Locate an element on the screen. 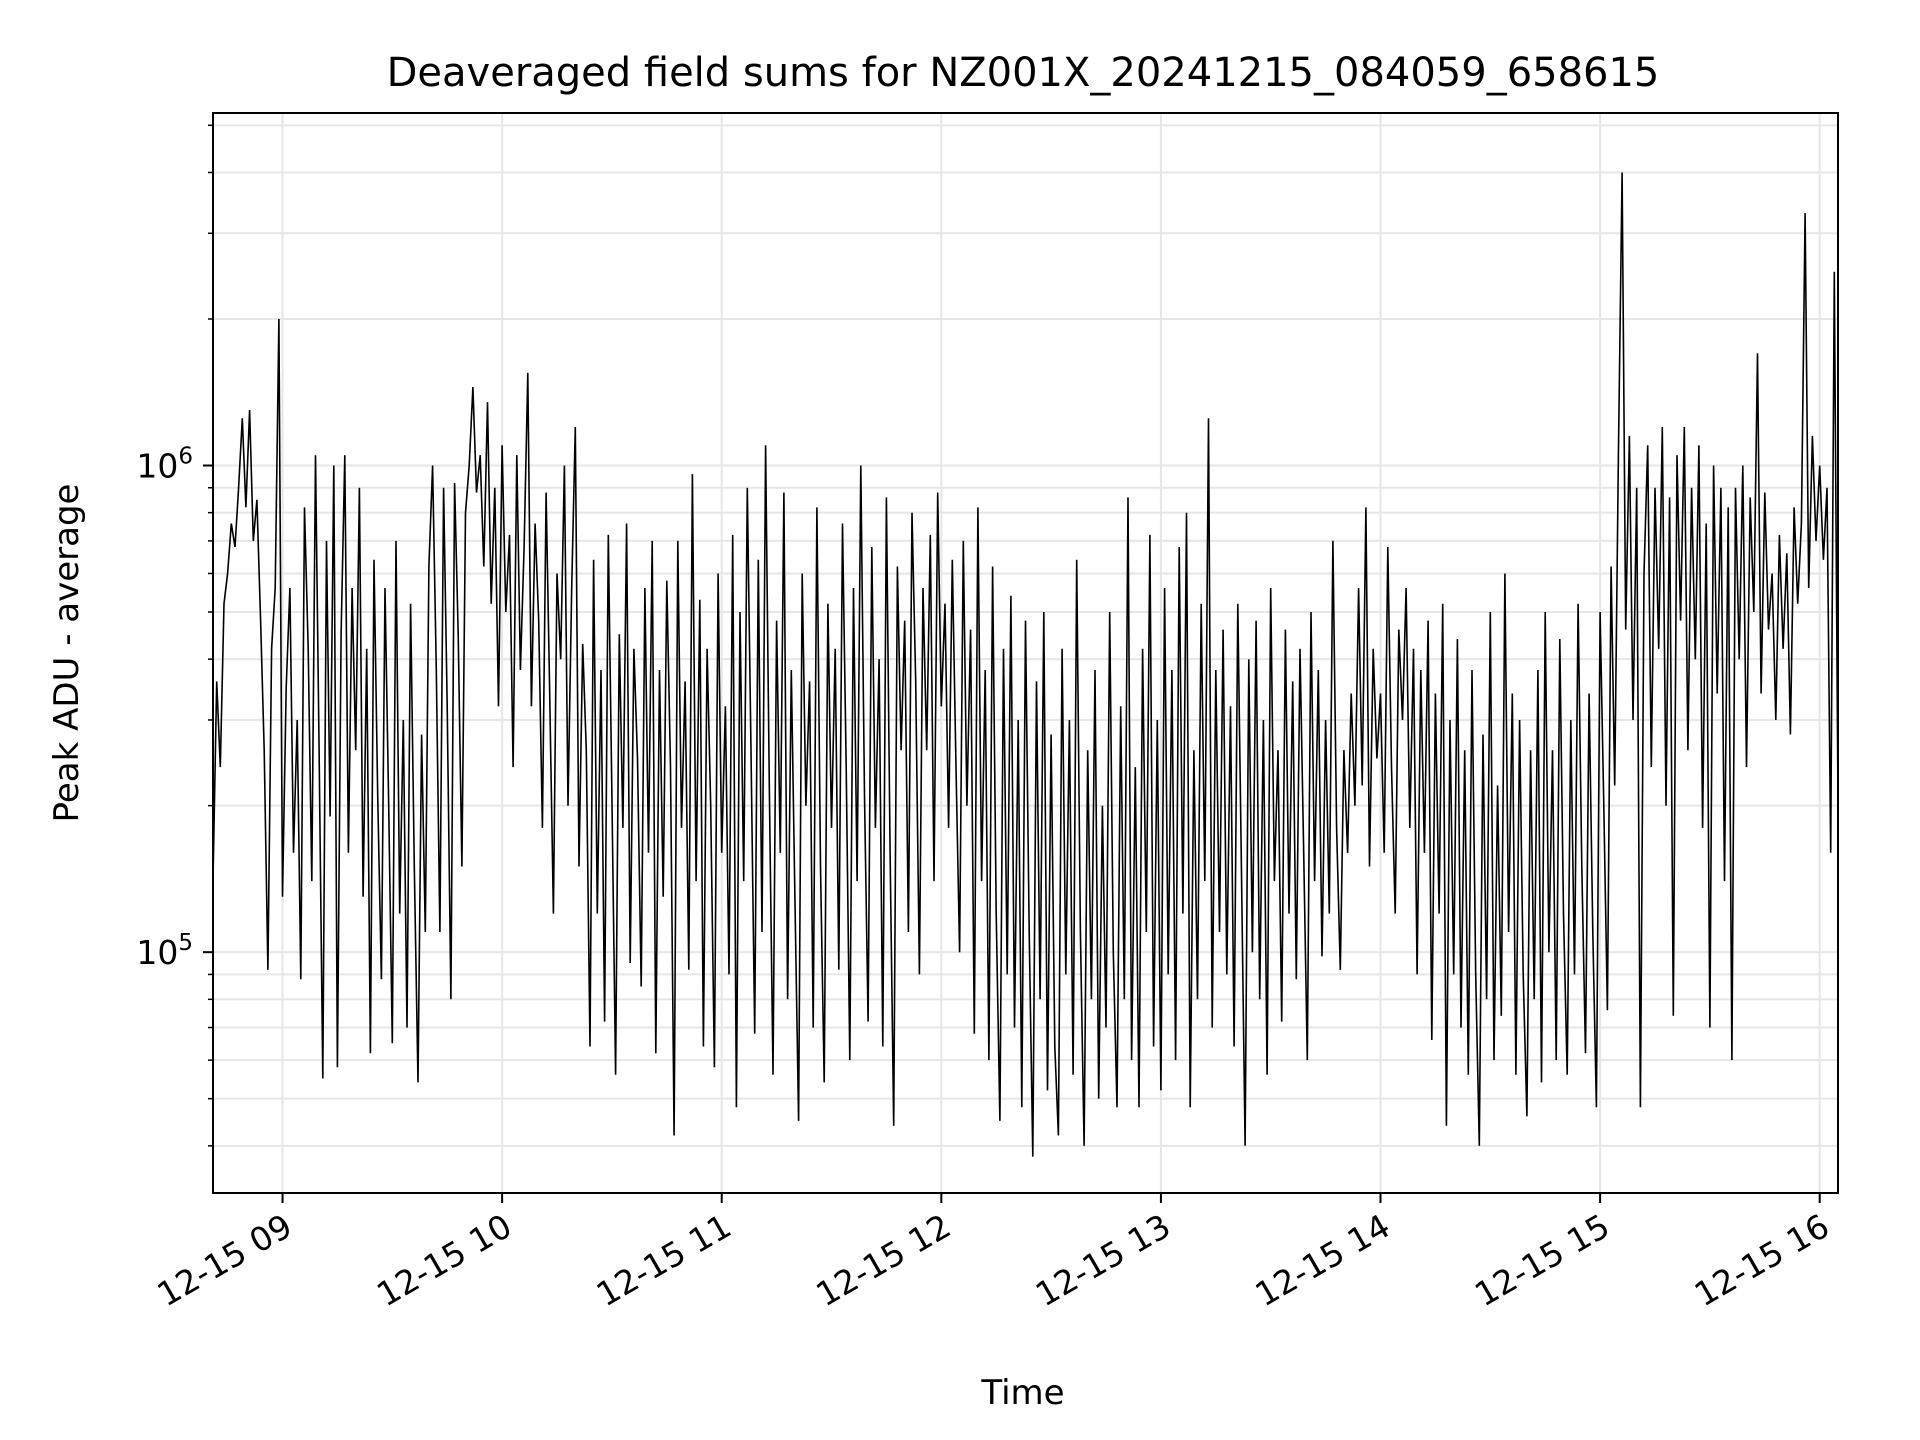 Image resolution: width=1920 pixels, height=1440 pixels. y-tick-label: 106 is located at coordinates (164, 464).